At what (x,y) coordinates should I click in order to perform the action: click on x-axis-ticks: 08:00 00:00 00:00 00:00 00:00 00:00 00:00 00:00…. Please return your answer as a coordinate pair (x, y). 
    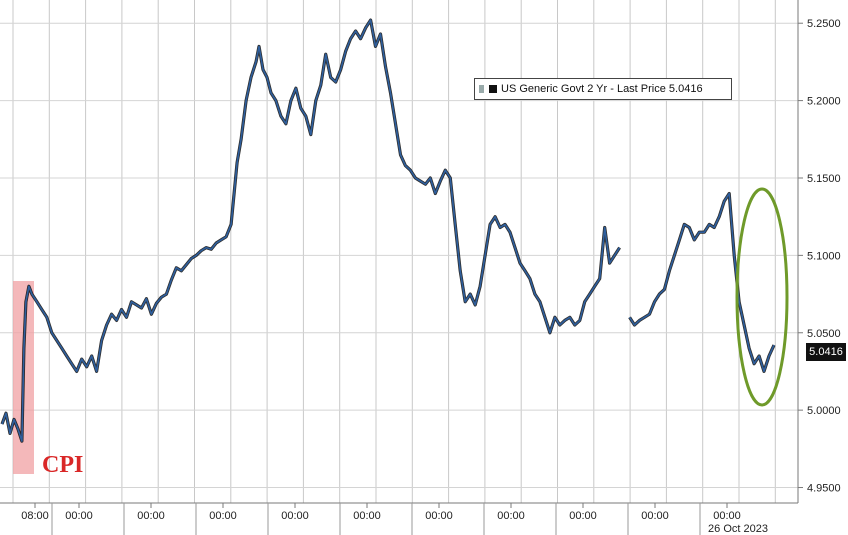
    Looking at the image, I should click on (394, 519).